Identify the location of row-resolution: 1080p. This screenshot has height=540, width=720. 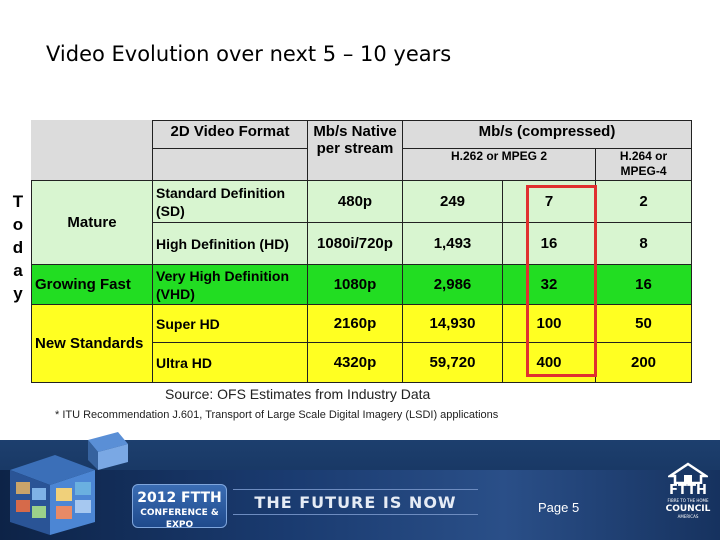
(355, 284).